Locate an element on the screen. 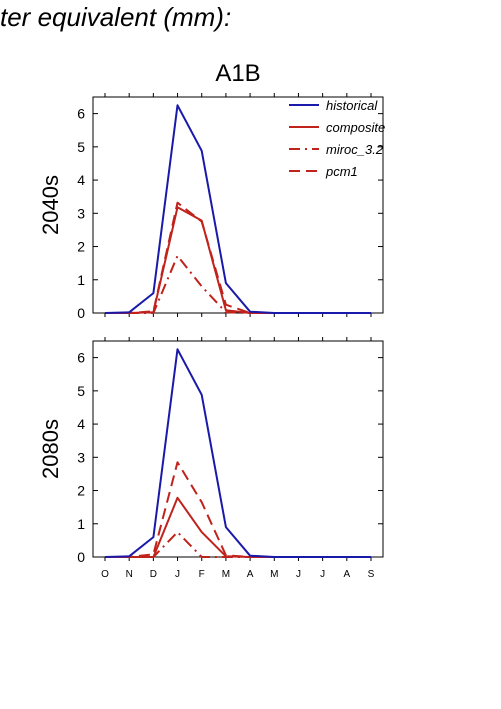  x-tick-label: N is located at coordinates (129, 574).